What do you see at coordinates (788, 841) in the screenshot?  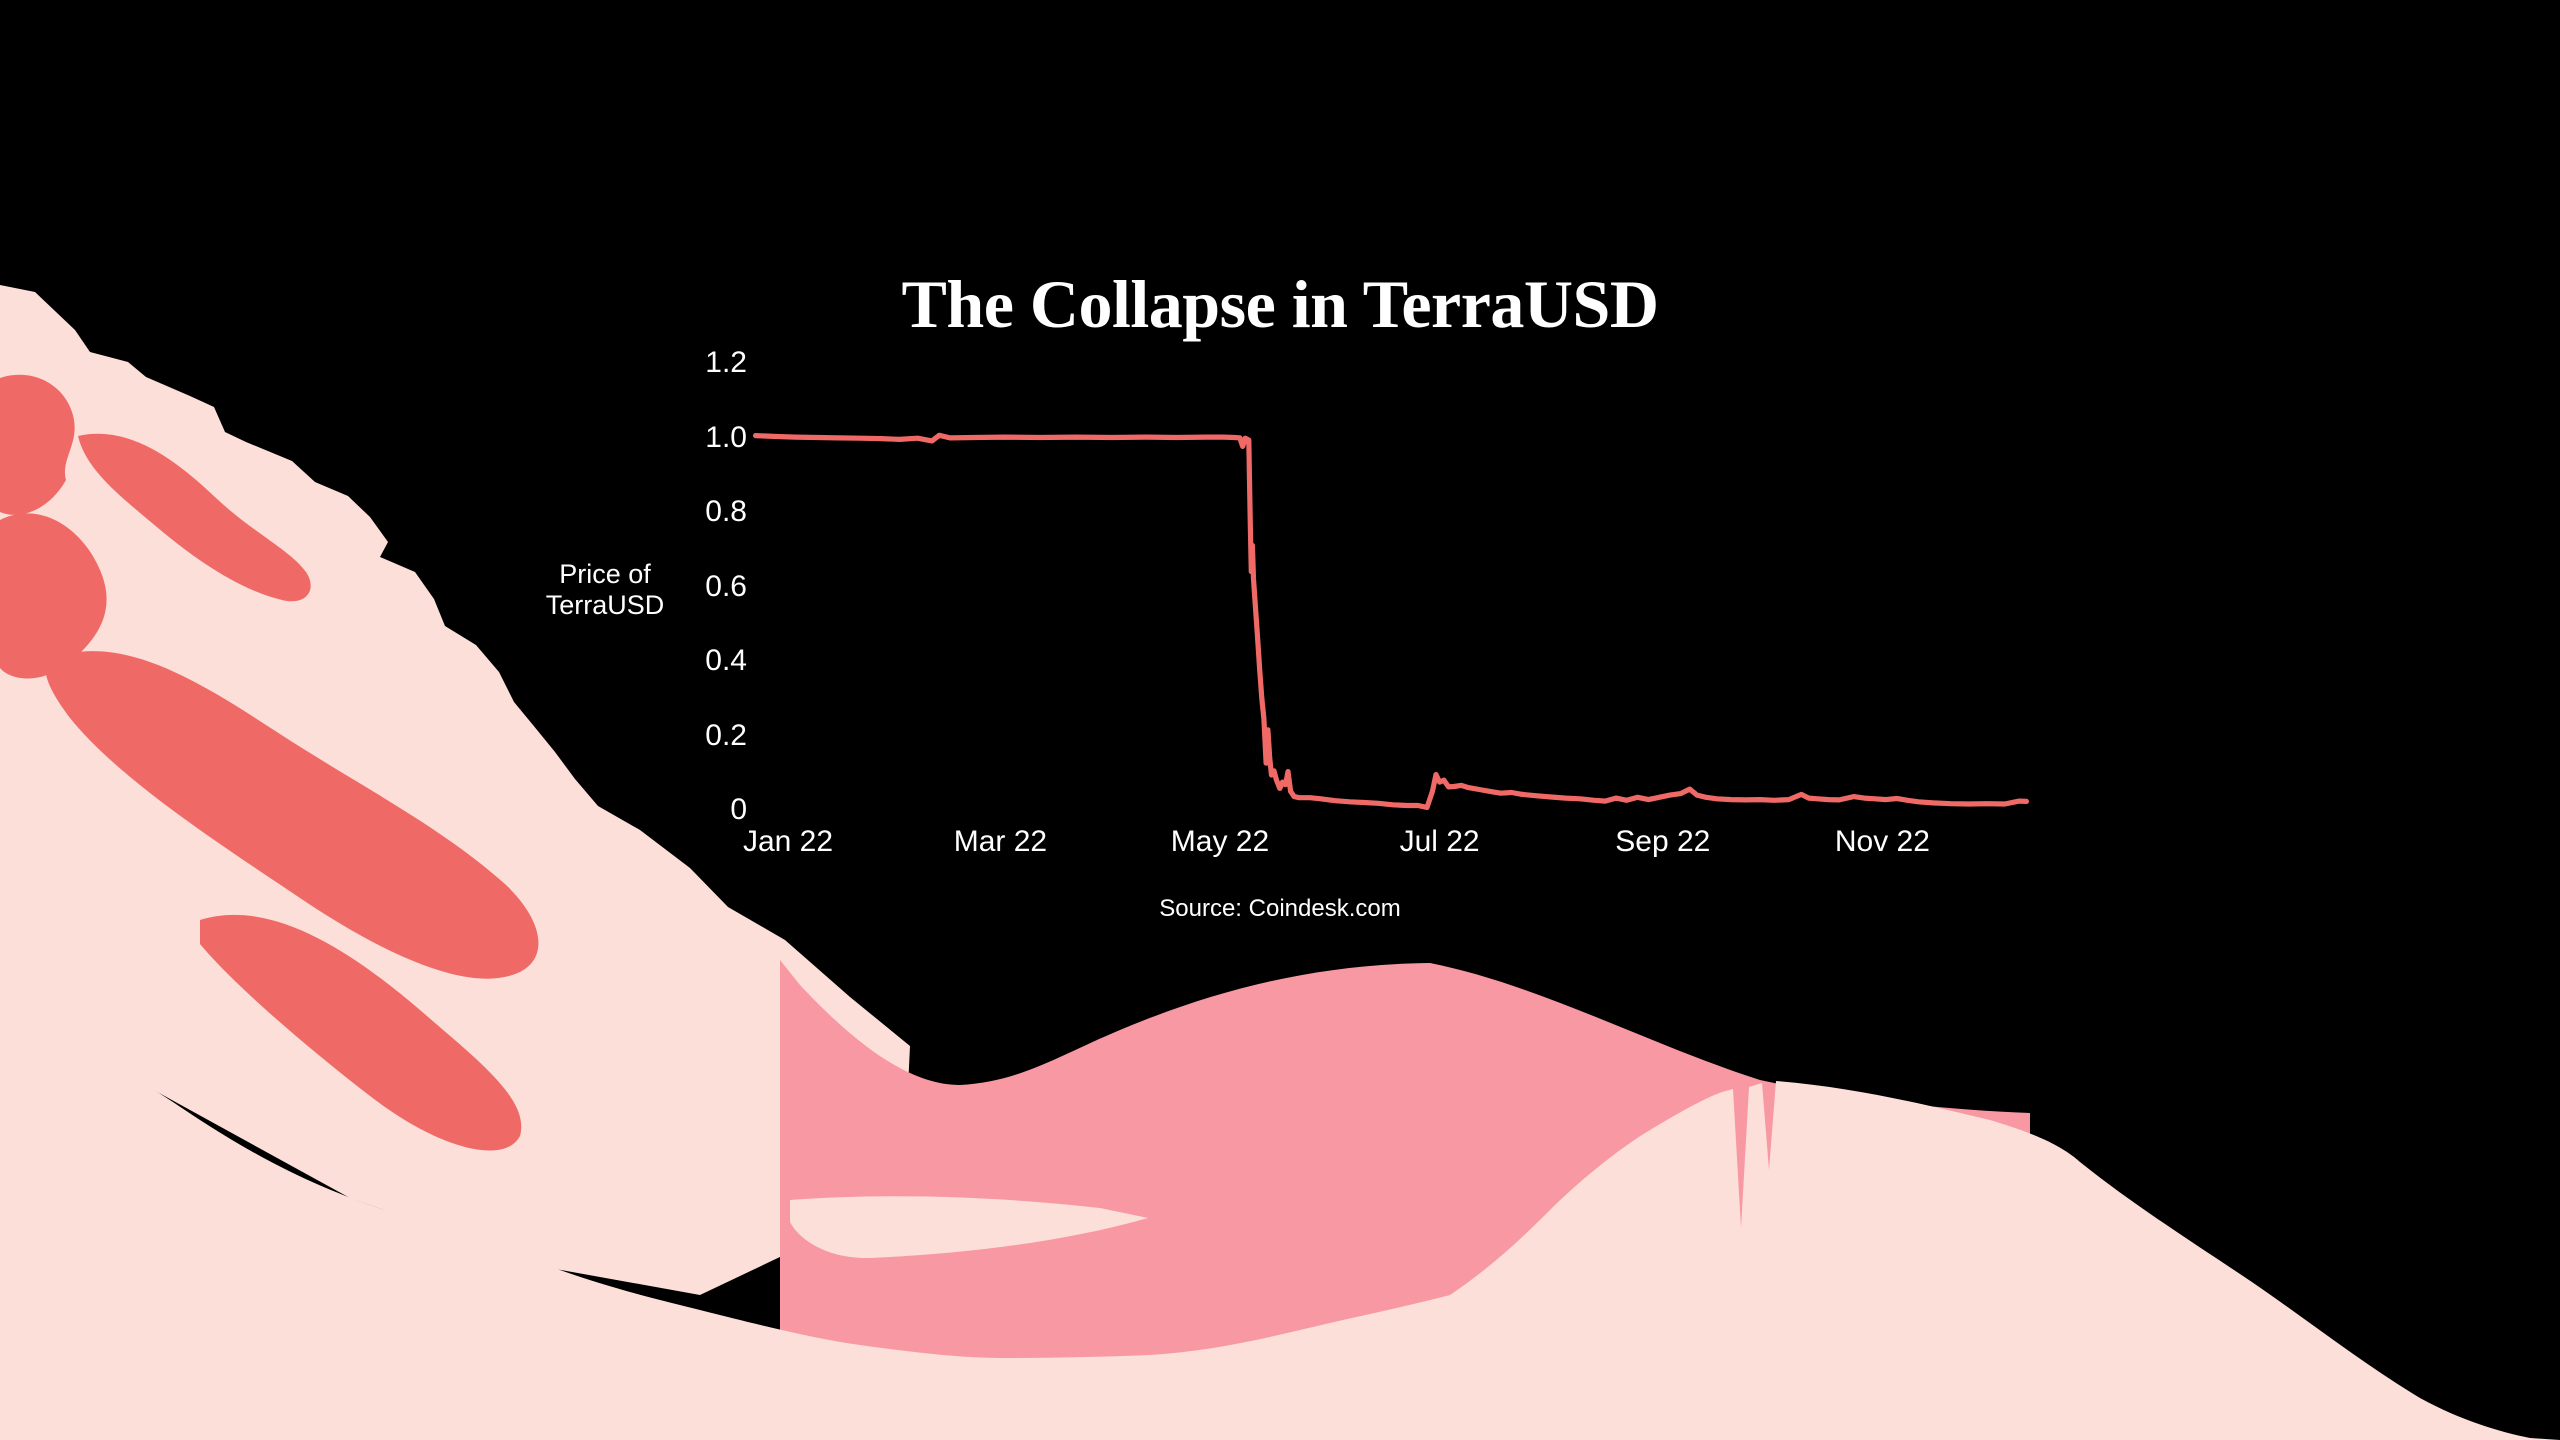 I see `x-tick-label: Jan 22` at bounding box center [788, 841].